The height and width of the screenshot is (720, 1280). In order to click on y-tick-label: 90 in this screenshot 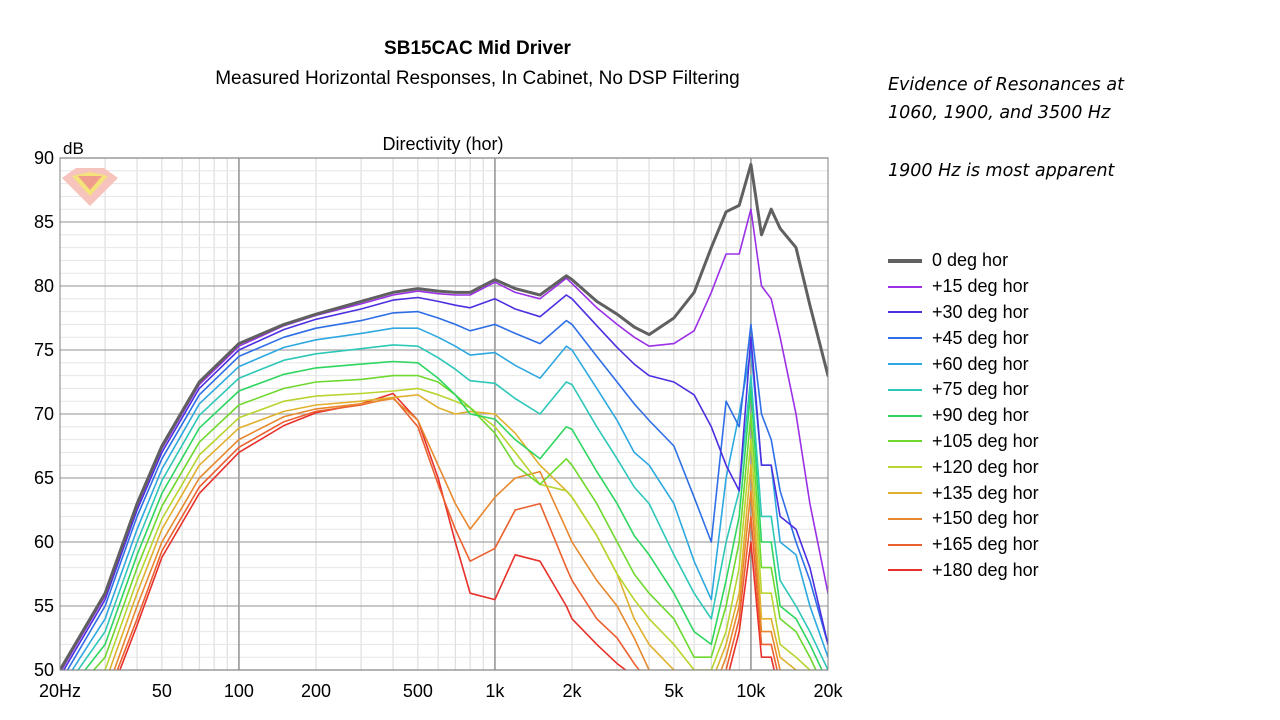, I will do `click(44, 158)`.